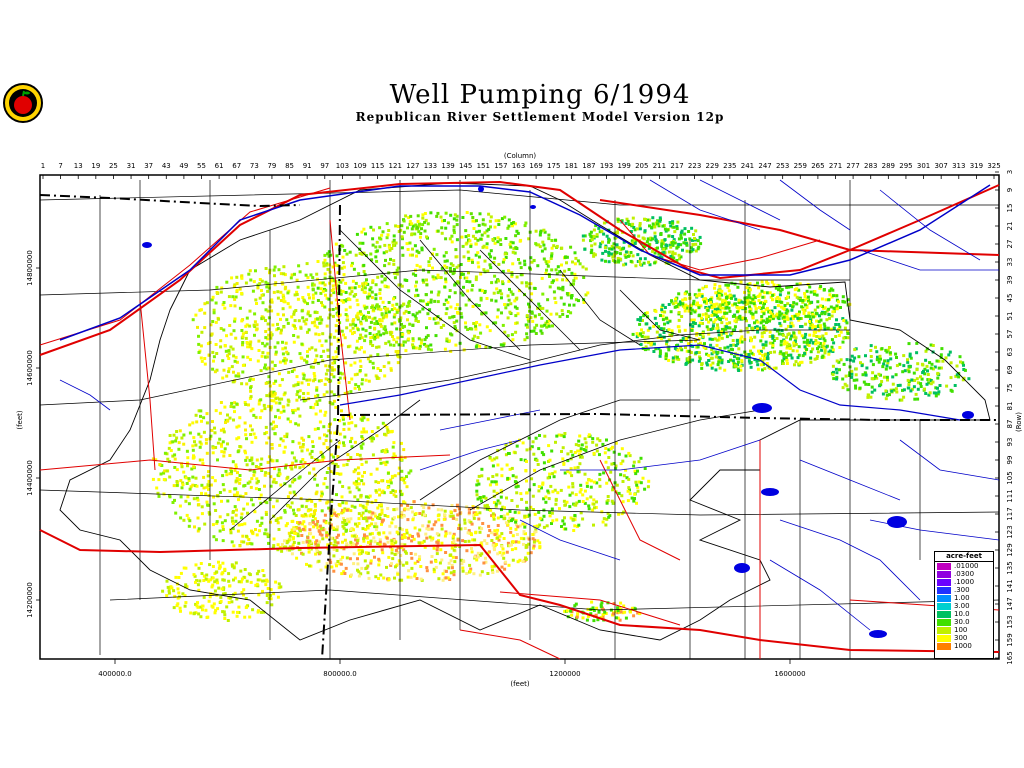 Image resolution: width=1024 pixels, height=768 pixels. Describe the element at coordinates (964, 646) in the screenshot. I see `legend-entry: 1000` at that location.